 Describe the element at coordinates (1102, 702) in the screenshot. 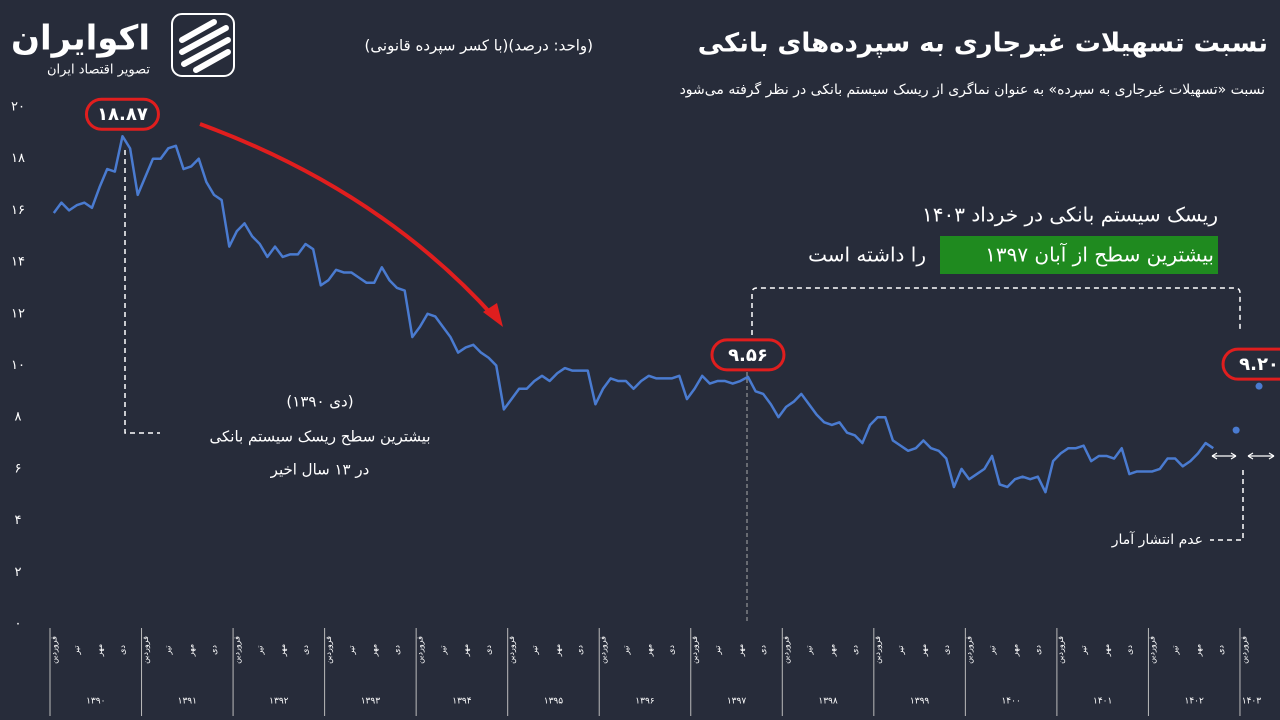

I see `group-label: ۱۴۰۱` at that location.